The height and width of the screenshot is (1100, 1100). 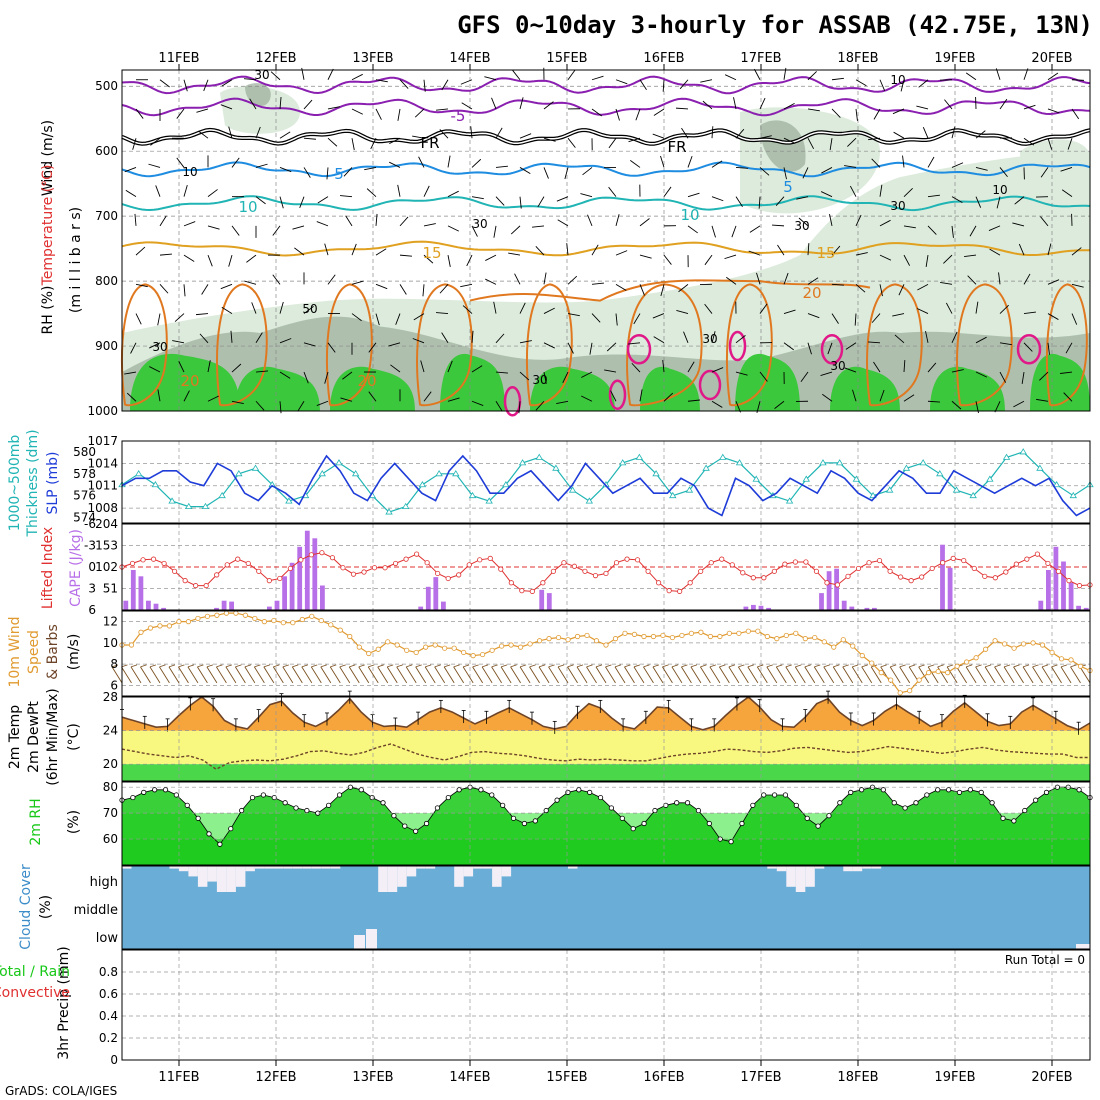 What do you see at coordinates (102, 441) in the screenshot?
I see `slp-ytick-1017: 1017` at bounding box center [102, 441].